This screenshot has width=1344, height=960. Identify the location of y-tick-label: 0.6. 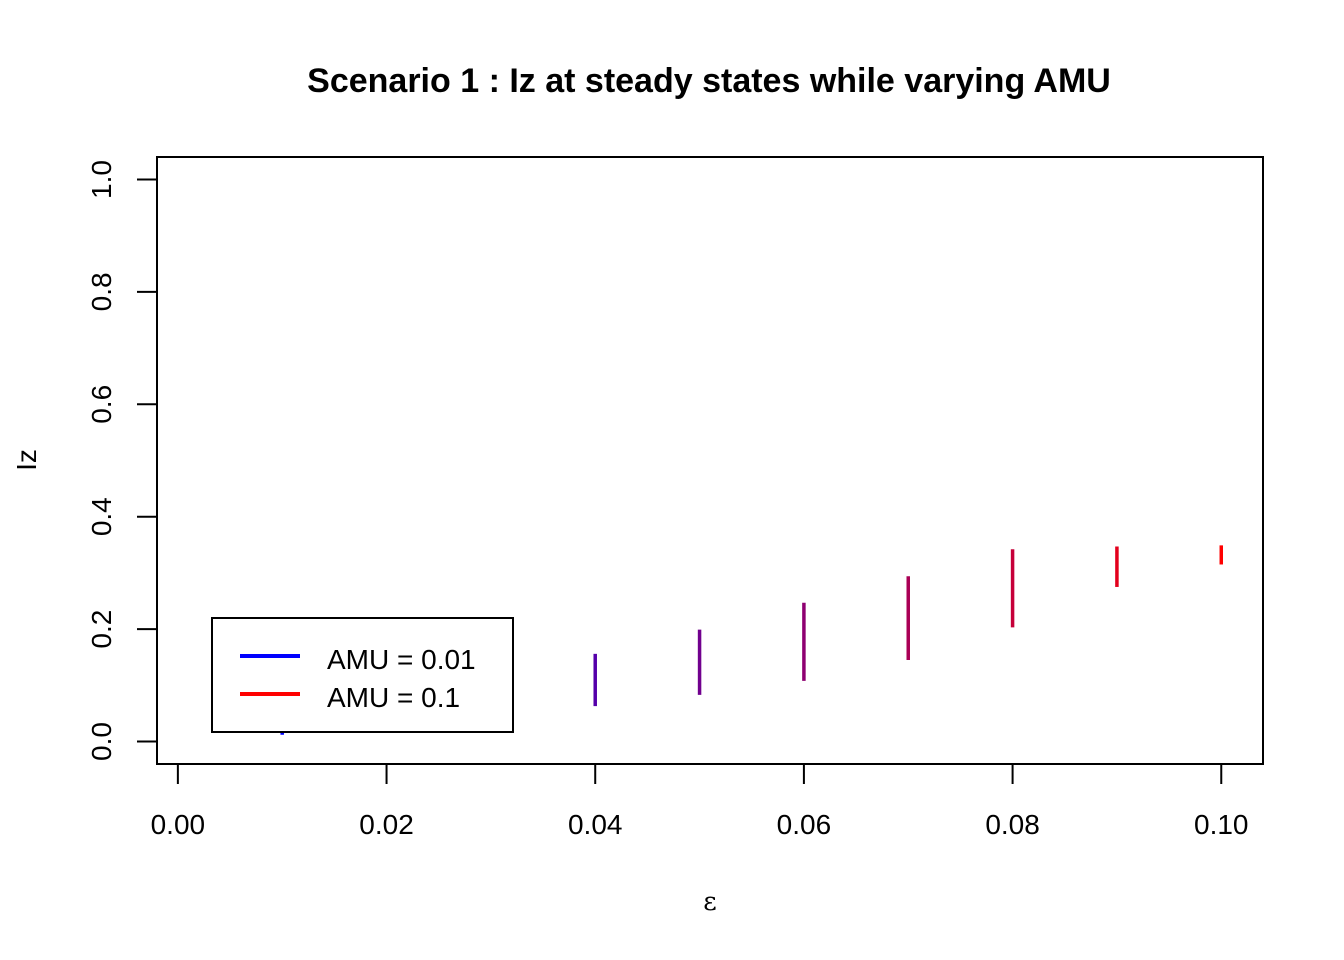
(101, 404).